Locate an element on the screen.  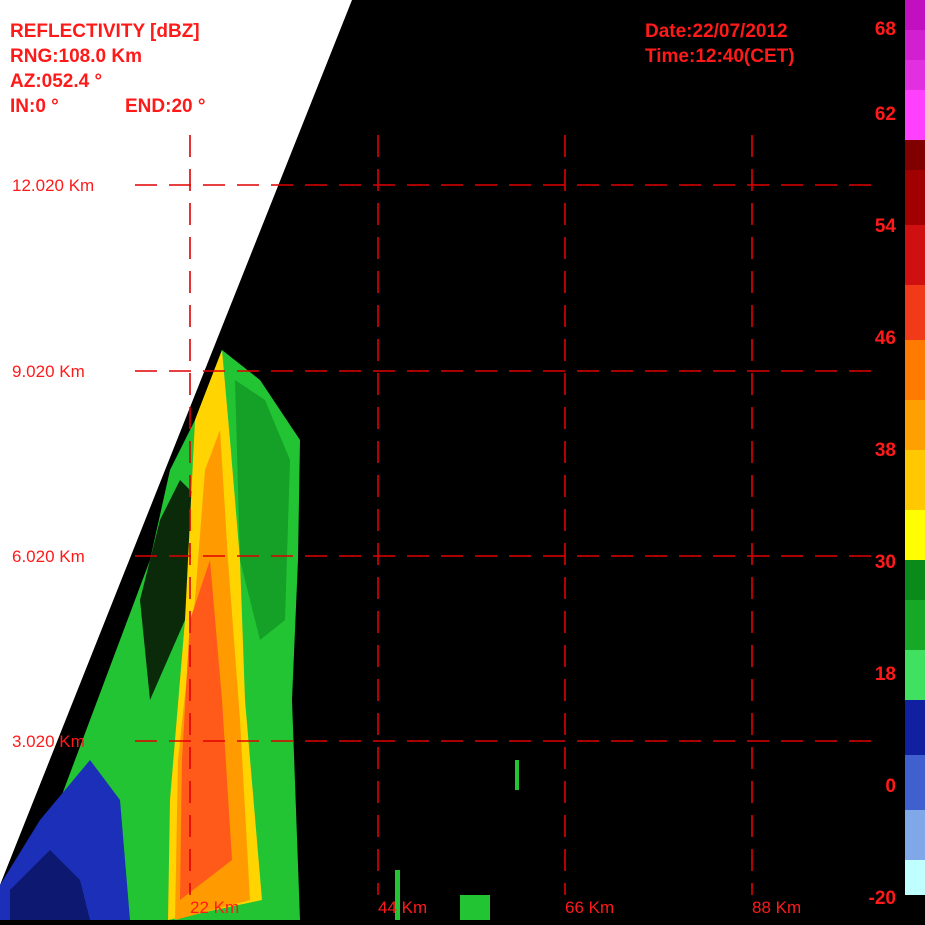
scale-label: 68 is located at coordinates (885, 29).